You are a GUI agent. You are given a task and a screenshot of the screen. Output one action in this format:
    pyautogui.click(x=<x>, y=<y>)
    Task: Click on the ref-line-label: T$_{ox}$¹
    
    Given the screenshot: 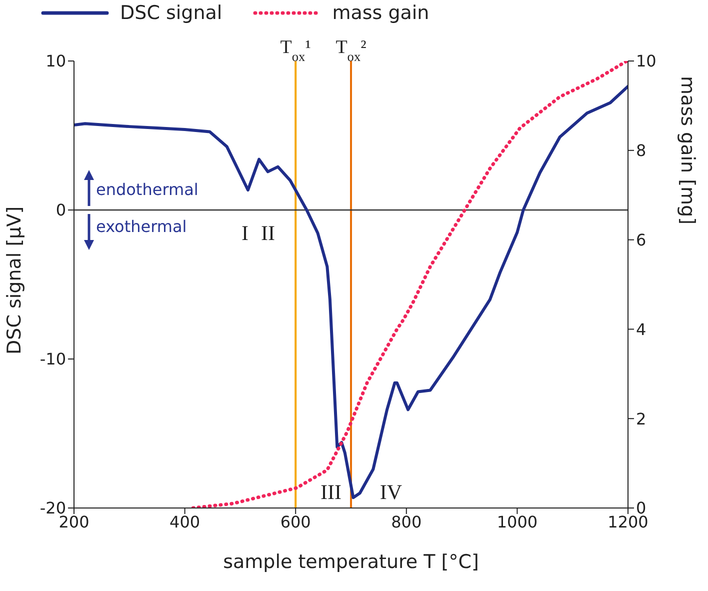 What is the action you would take?
    pyautogui.click(x=296, y=50)
    